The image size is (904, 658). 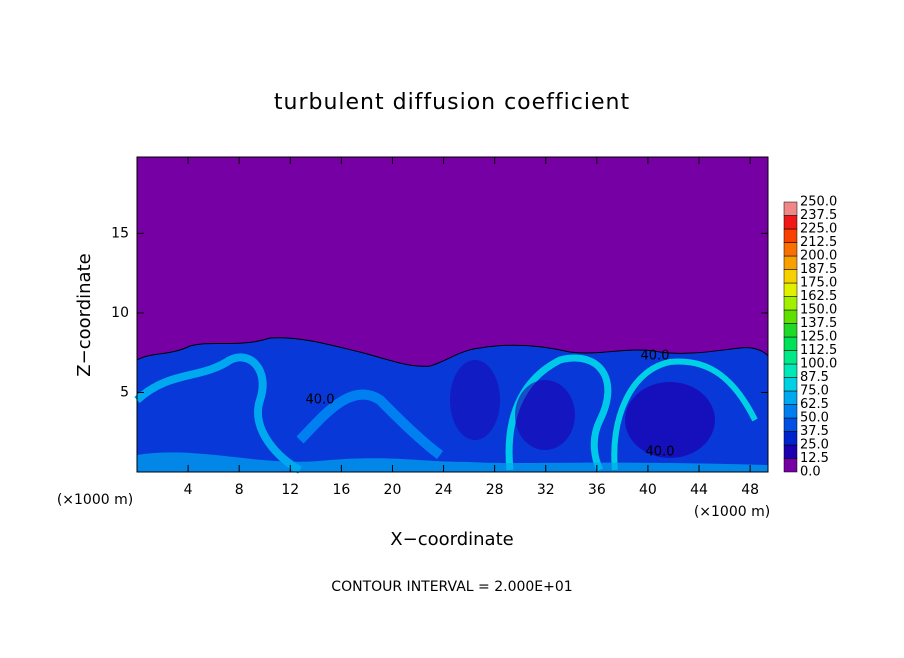 What do you see at coordinates (451, 539) in the screenshot?
I see `x-axis-label: X−coordinate` at bounding box center [451, 539].